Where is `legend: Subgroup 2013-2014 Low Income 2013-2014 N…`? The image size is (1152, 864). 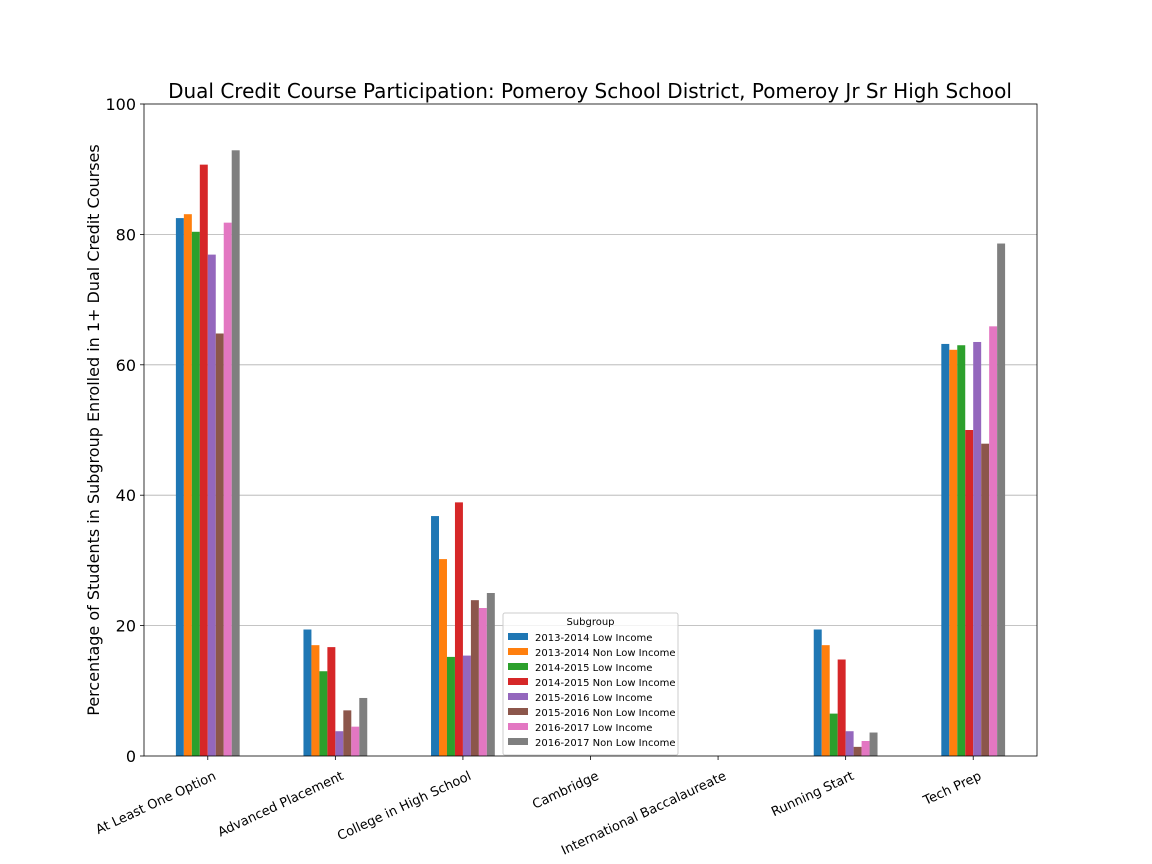 legend: Subgroup 2013-2014 Low Income 2013-2014 N… is located at coordinates (590, 684).